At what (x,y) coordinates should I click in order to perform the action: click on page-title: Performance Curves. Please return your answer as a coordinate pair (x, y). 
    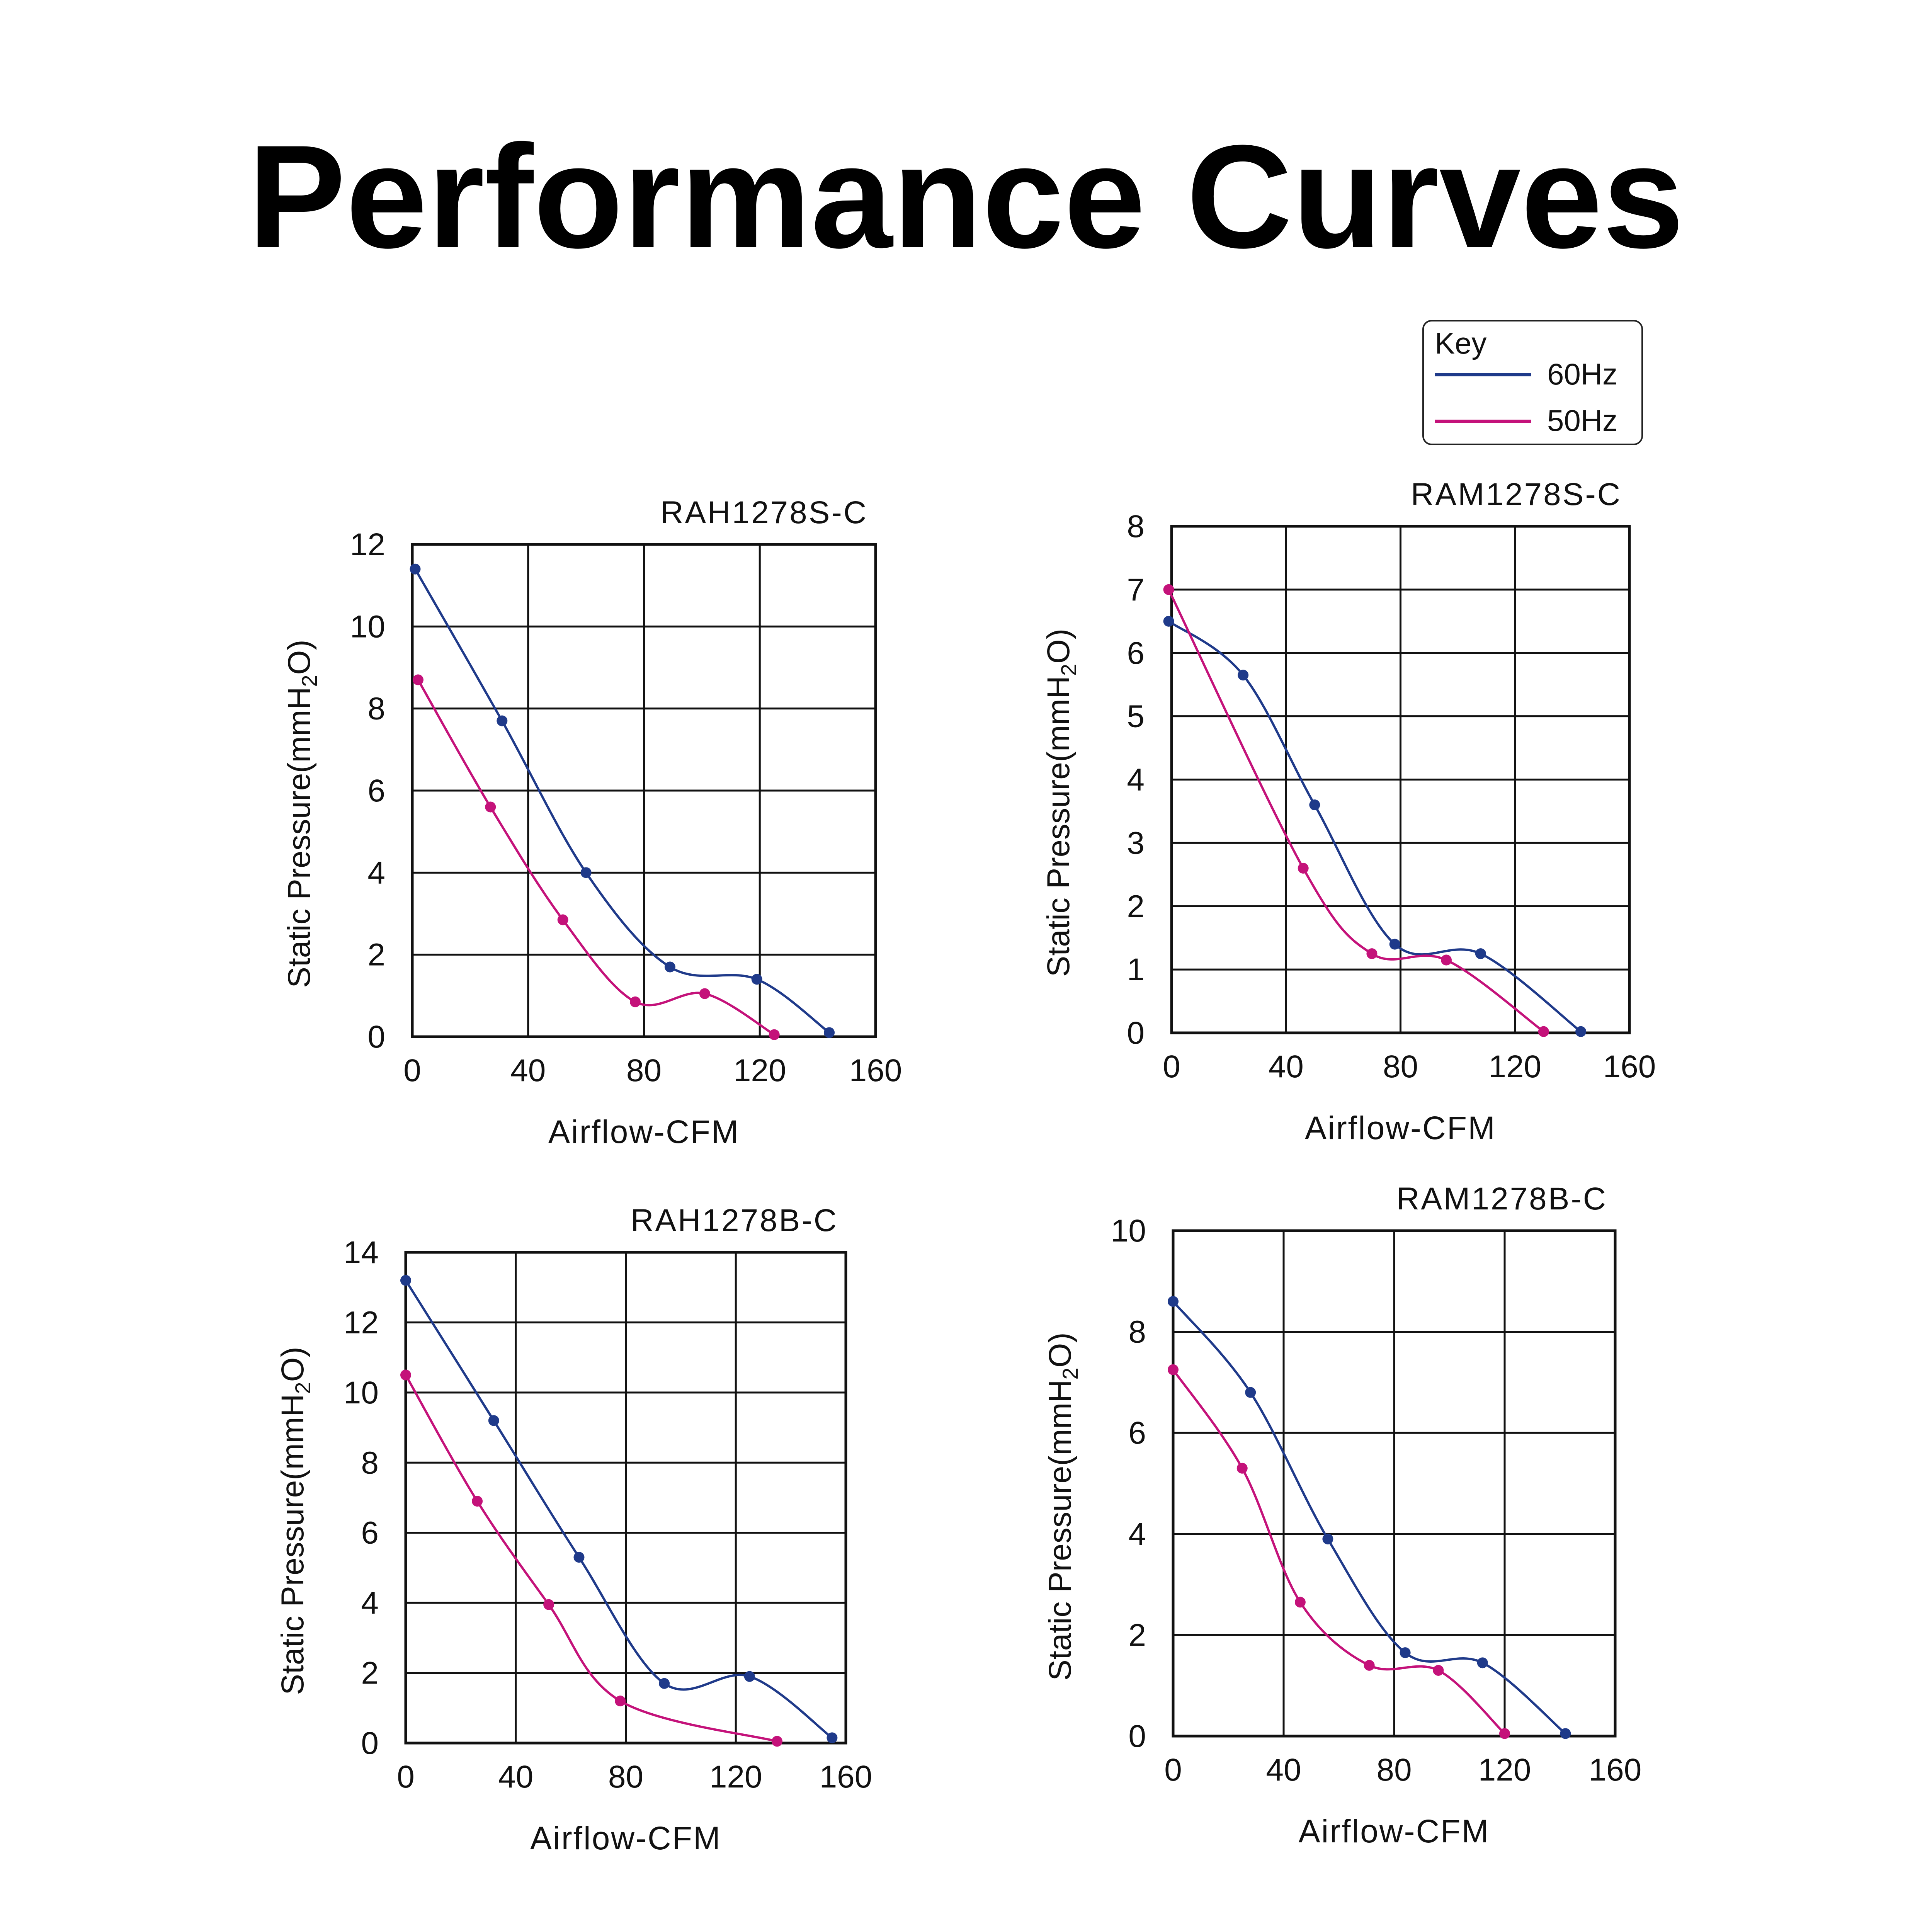
    Looking at the image, I should click on (966, 197).